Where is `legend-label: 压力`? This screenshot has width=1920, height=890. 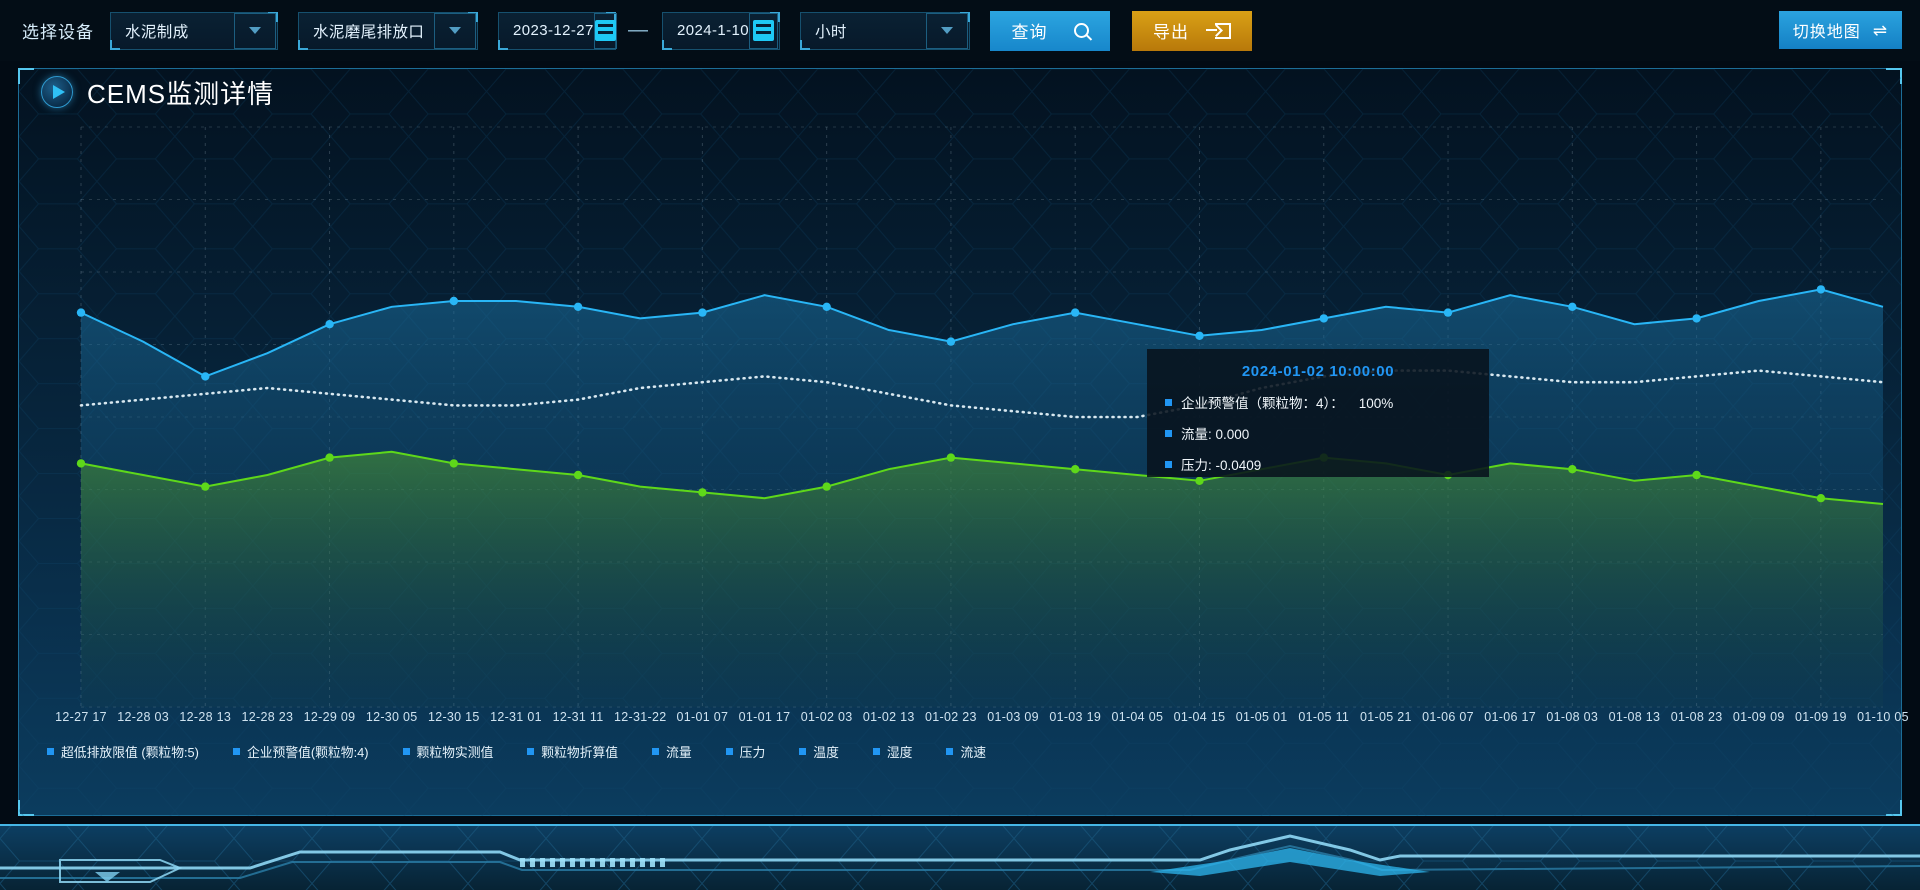 legend-label: 压力 is located at coordinates (752, 752).